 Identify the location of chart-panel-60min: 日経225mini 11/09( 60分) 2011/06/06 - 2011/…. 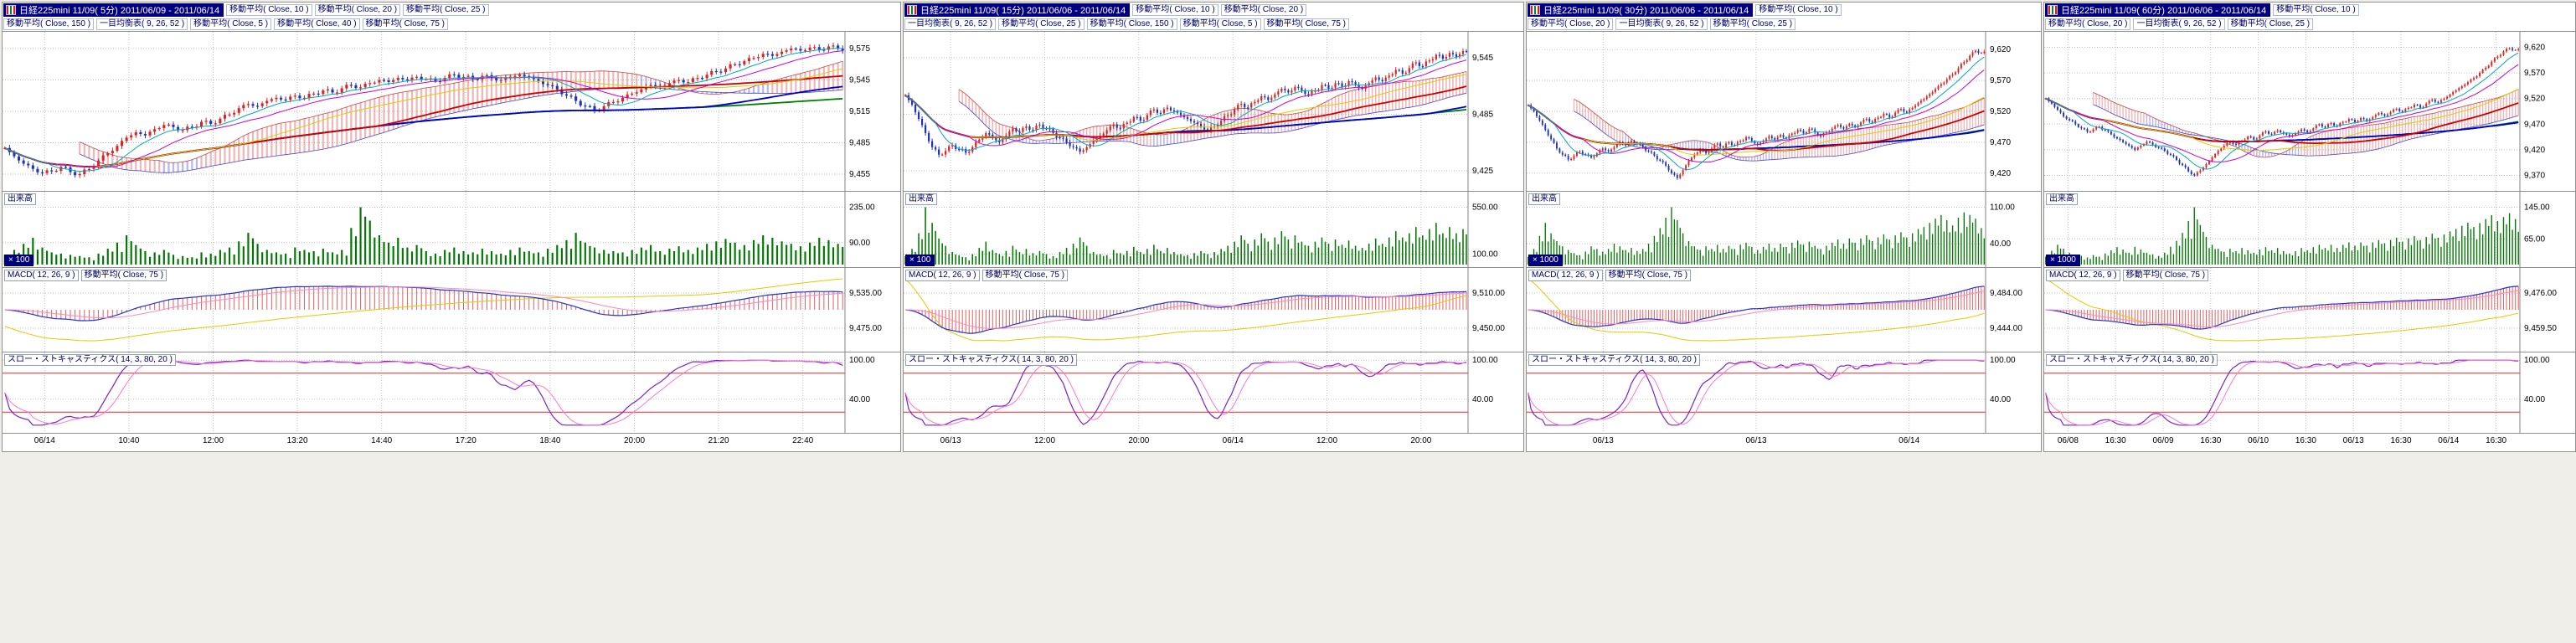
(2309, 227).